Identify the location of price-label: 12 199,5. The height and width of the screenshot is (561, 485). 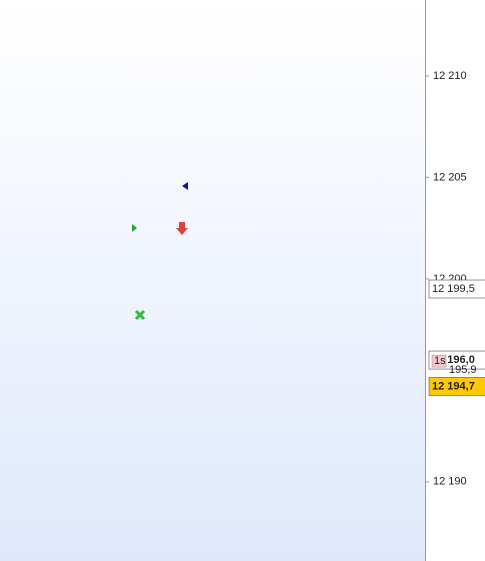
(453, 289).